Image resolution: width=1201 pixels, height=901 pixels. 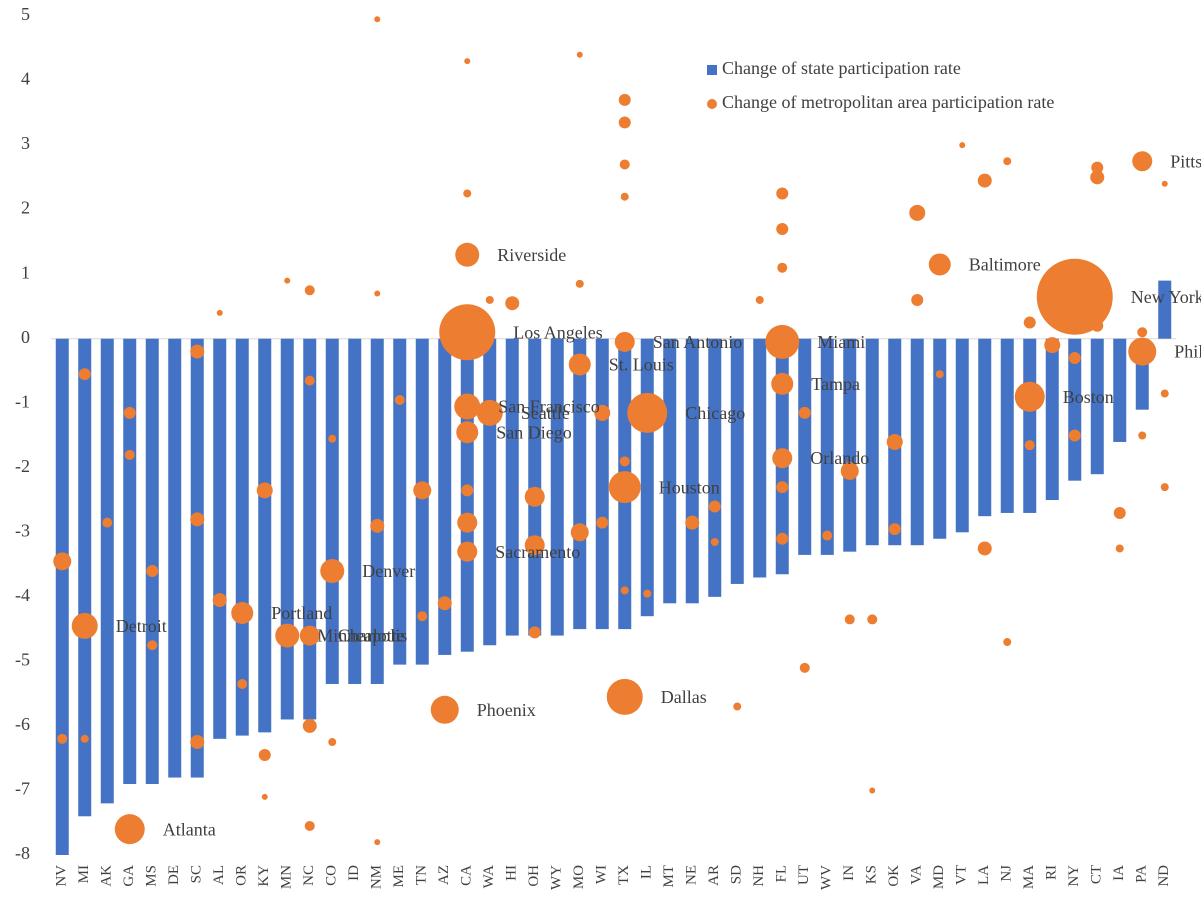 I want to click on x-tick-label: MT, so click(x=669, y=876).